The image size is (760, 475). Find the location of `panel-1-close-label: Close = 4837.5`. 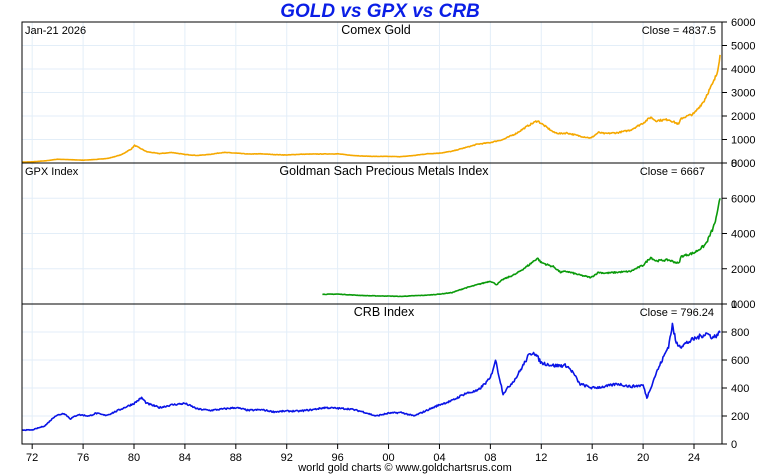

panel-1-close-label: Close = 4837.5 is located at coordinates (679, 31).